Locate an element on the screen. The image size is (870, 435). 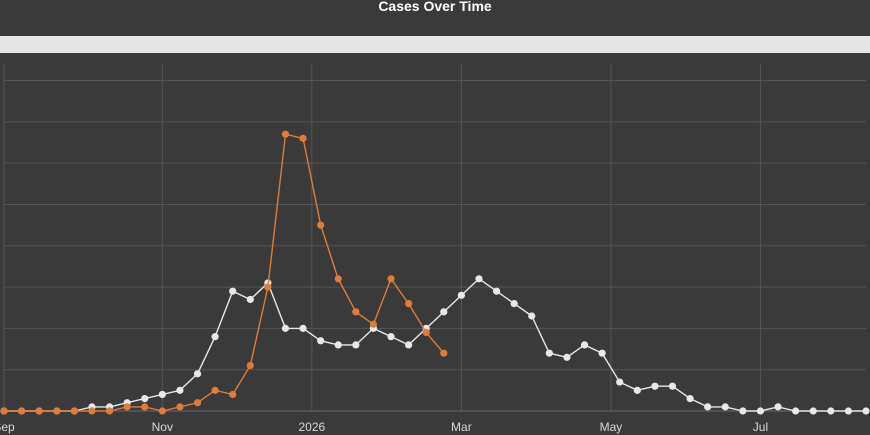
horizontal-scrollbar is located at coordinates (435, 44).